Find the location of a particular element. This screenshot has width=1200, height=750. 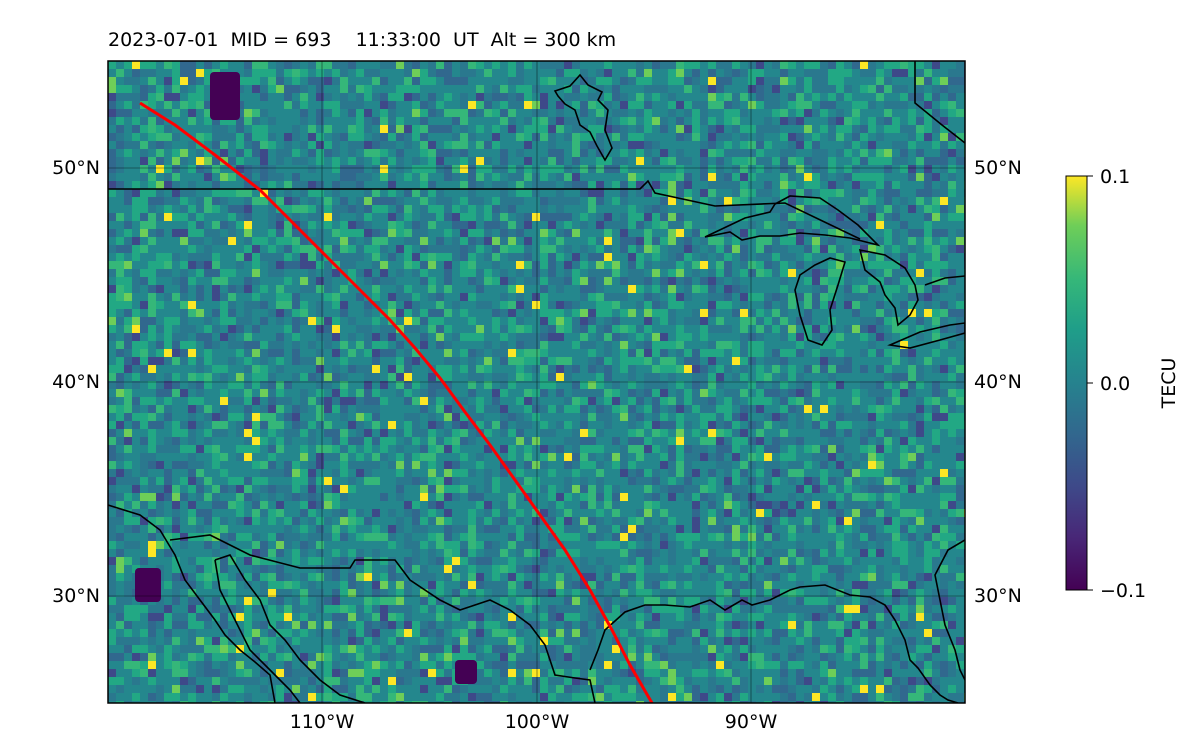

lon-label-100: 100°W is located at coordinates (537, 722).